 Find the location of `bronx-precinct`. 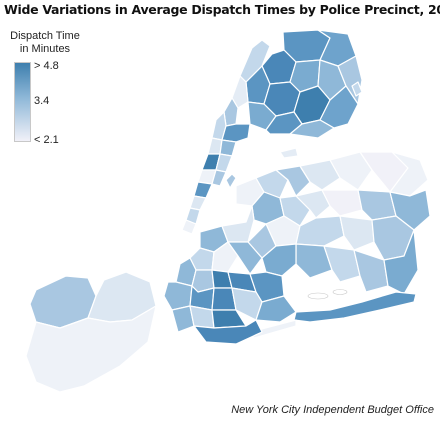

bronx-precinct is located at coordinates (312, 129).